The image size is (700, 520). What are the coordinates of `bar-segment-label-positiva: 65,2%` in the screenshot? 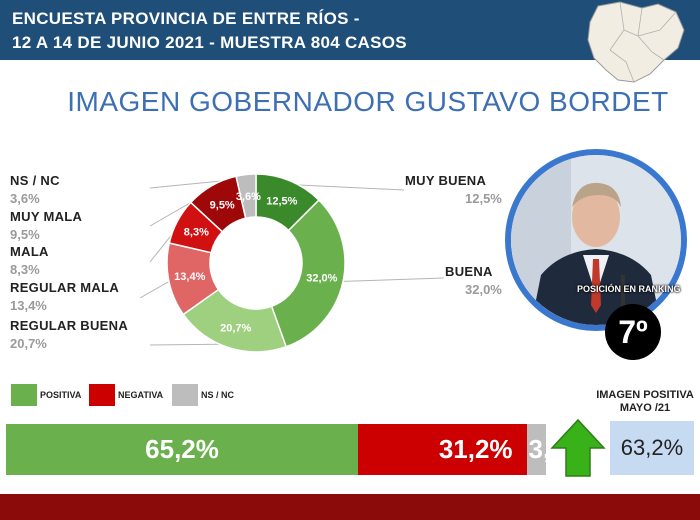 It's located at (182, 449).